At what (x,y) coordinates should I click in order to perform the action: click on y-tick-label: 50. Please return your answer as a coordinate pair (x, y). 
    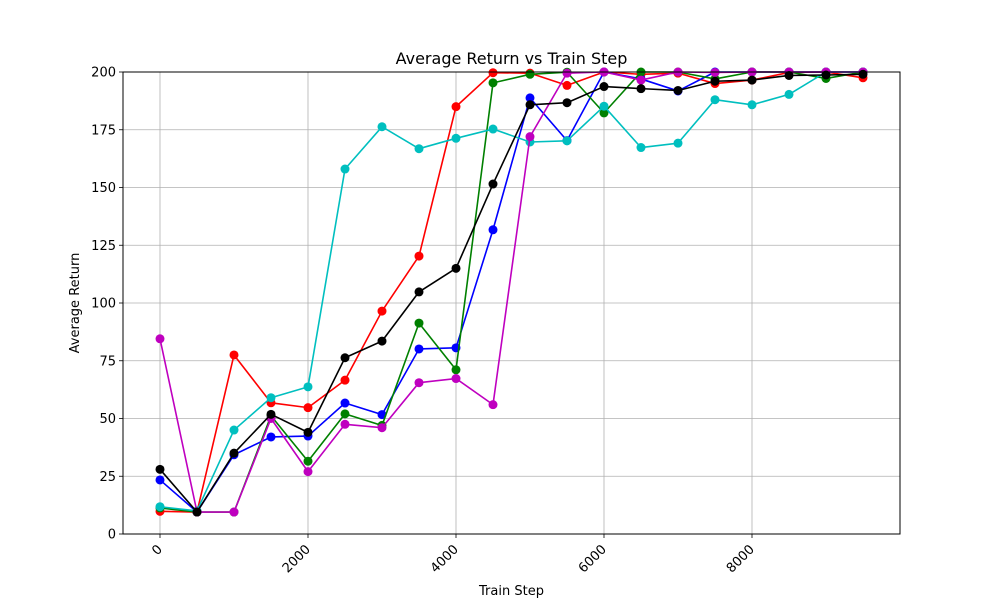
    Looking at the image, I should click on (107, 419).